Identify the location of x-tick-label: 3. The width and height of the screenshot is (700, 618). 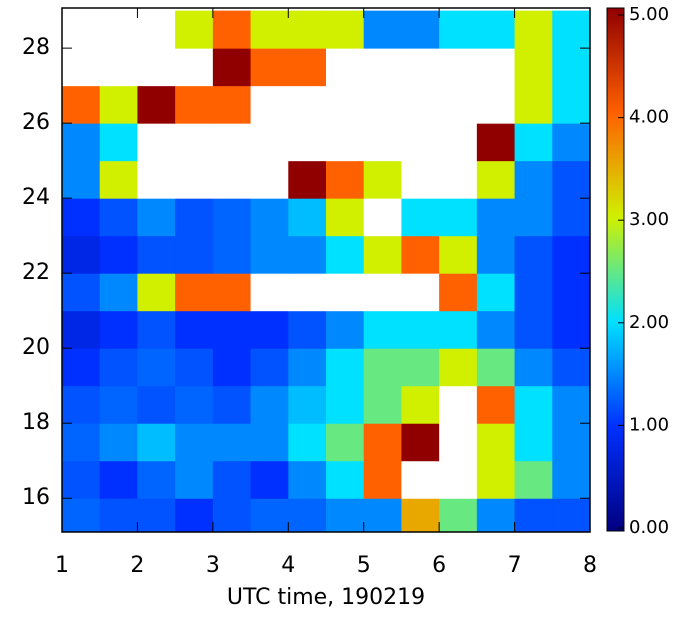
(213, 565).